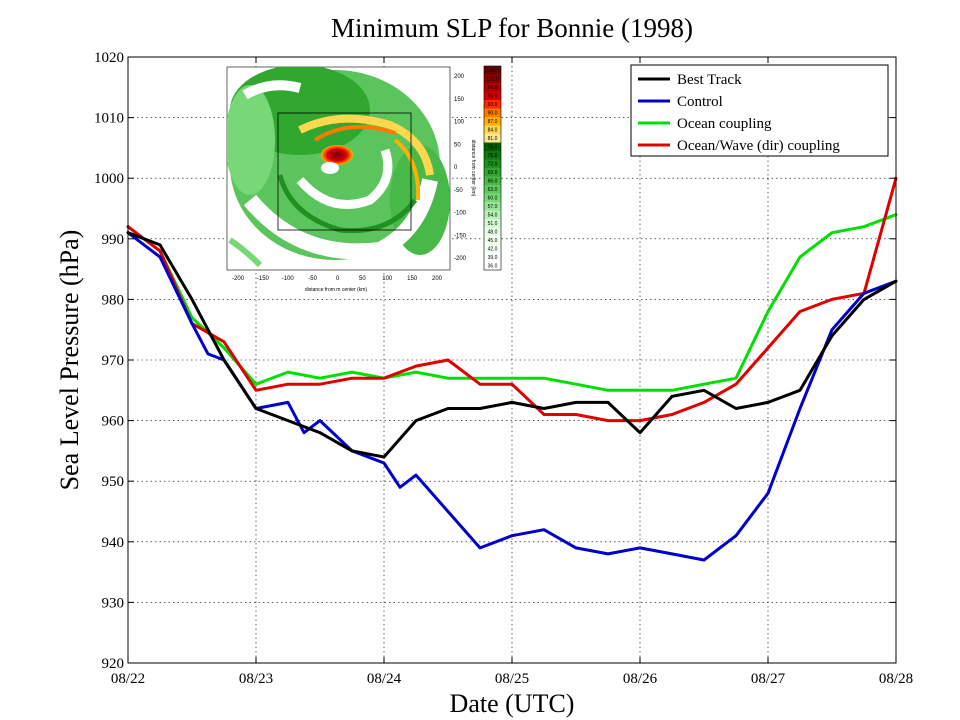 The height and width of the screenshot is (720, 960). I want to click on colorbar-label: 36.0, so click(493, 266).